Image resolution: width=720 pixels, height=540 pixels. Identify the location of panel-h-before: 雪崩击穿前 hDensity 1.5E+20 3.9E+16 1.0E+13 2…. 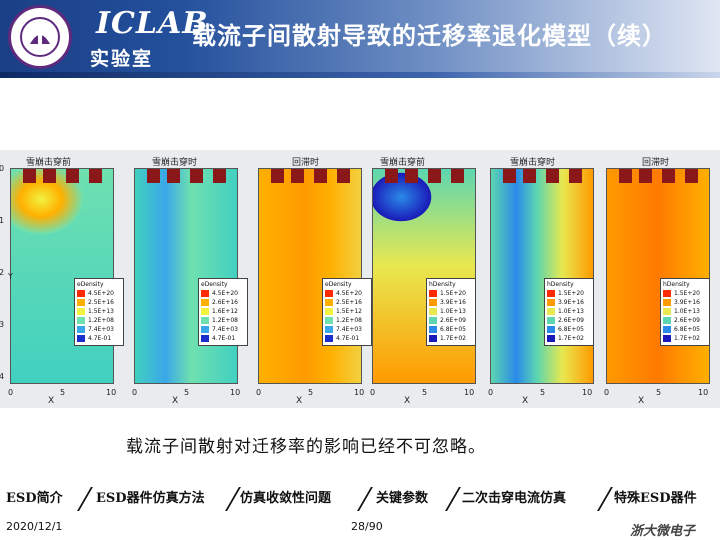
(420, 282).